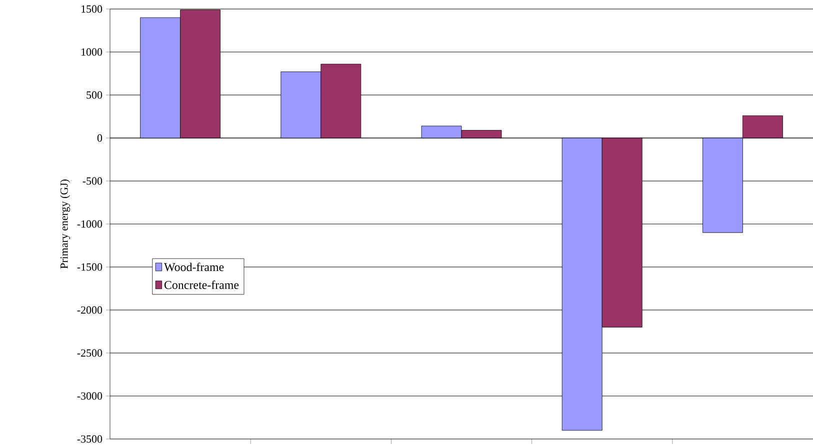  I want to click on legend-label: Concrete-frame, so click(201, 285).